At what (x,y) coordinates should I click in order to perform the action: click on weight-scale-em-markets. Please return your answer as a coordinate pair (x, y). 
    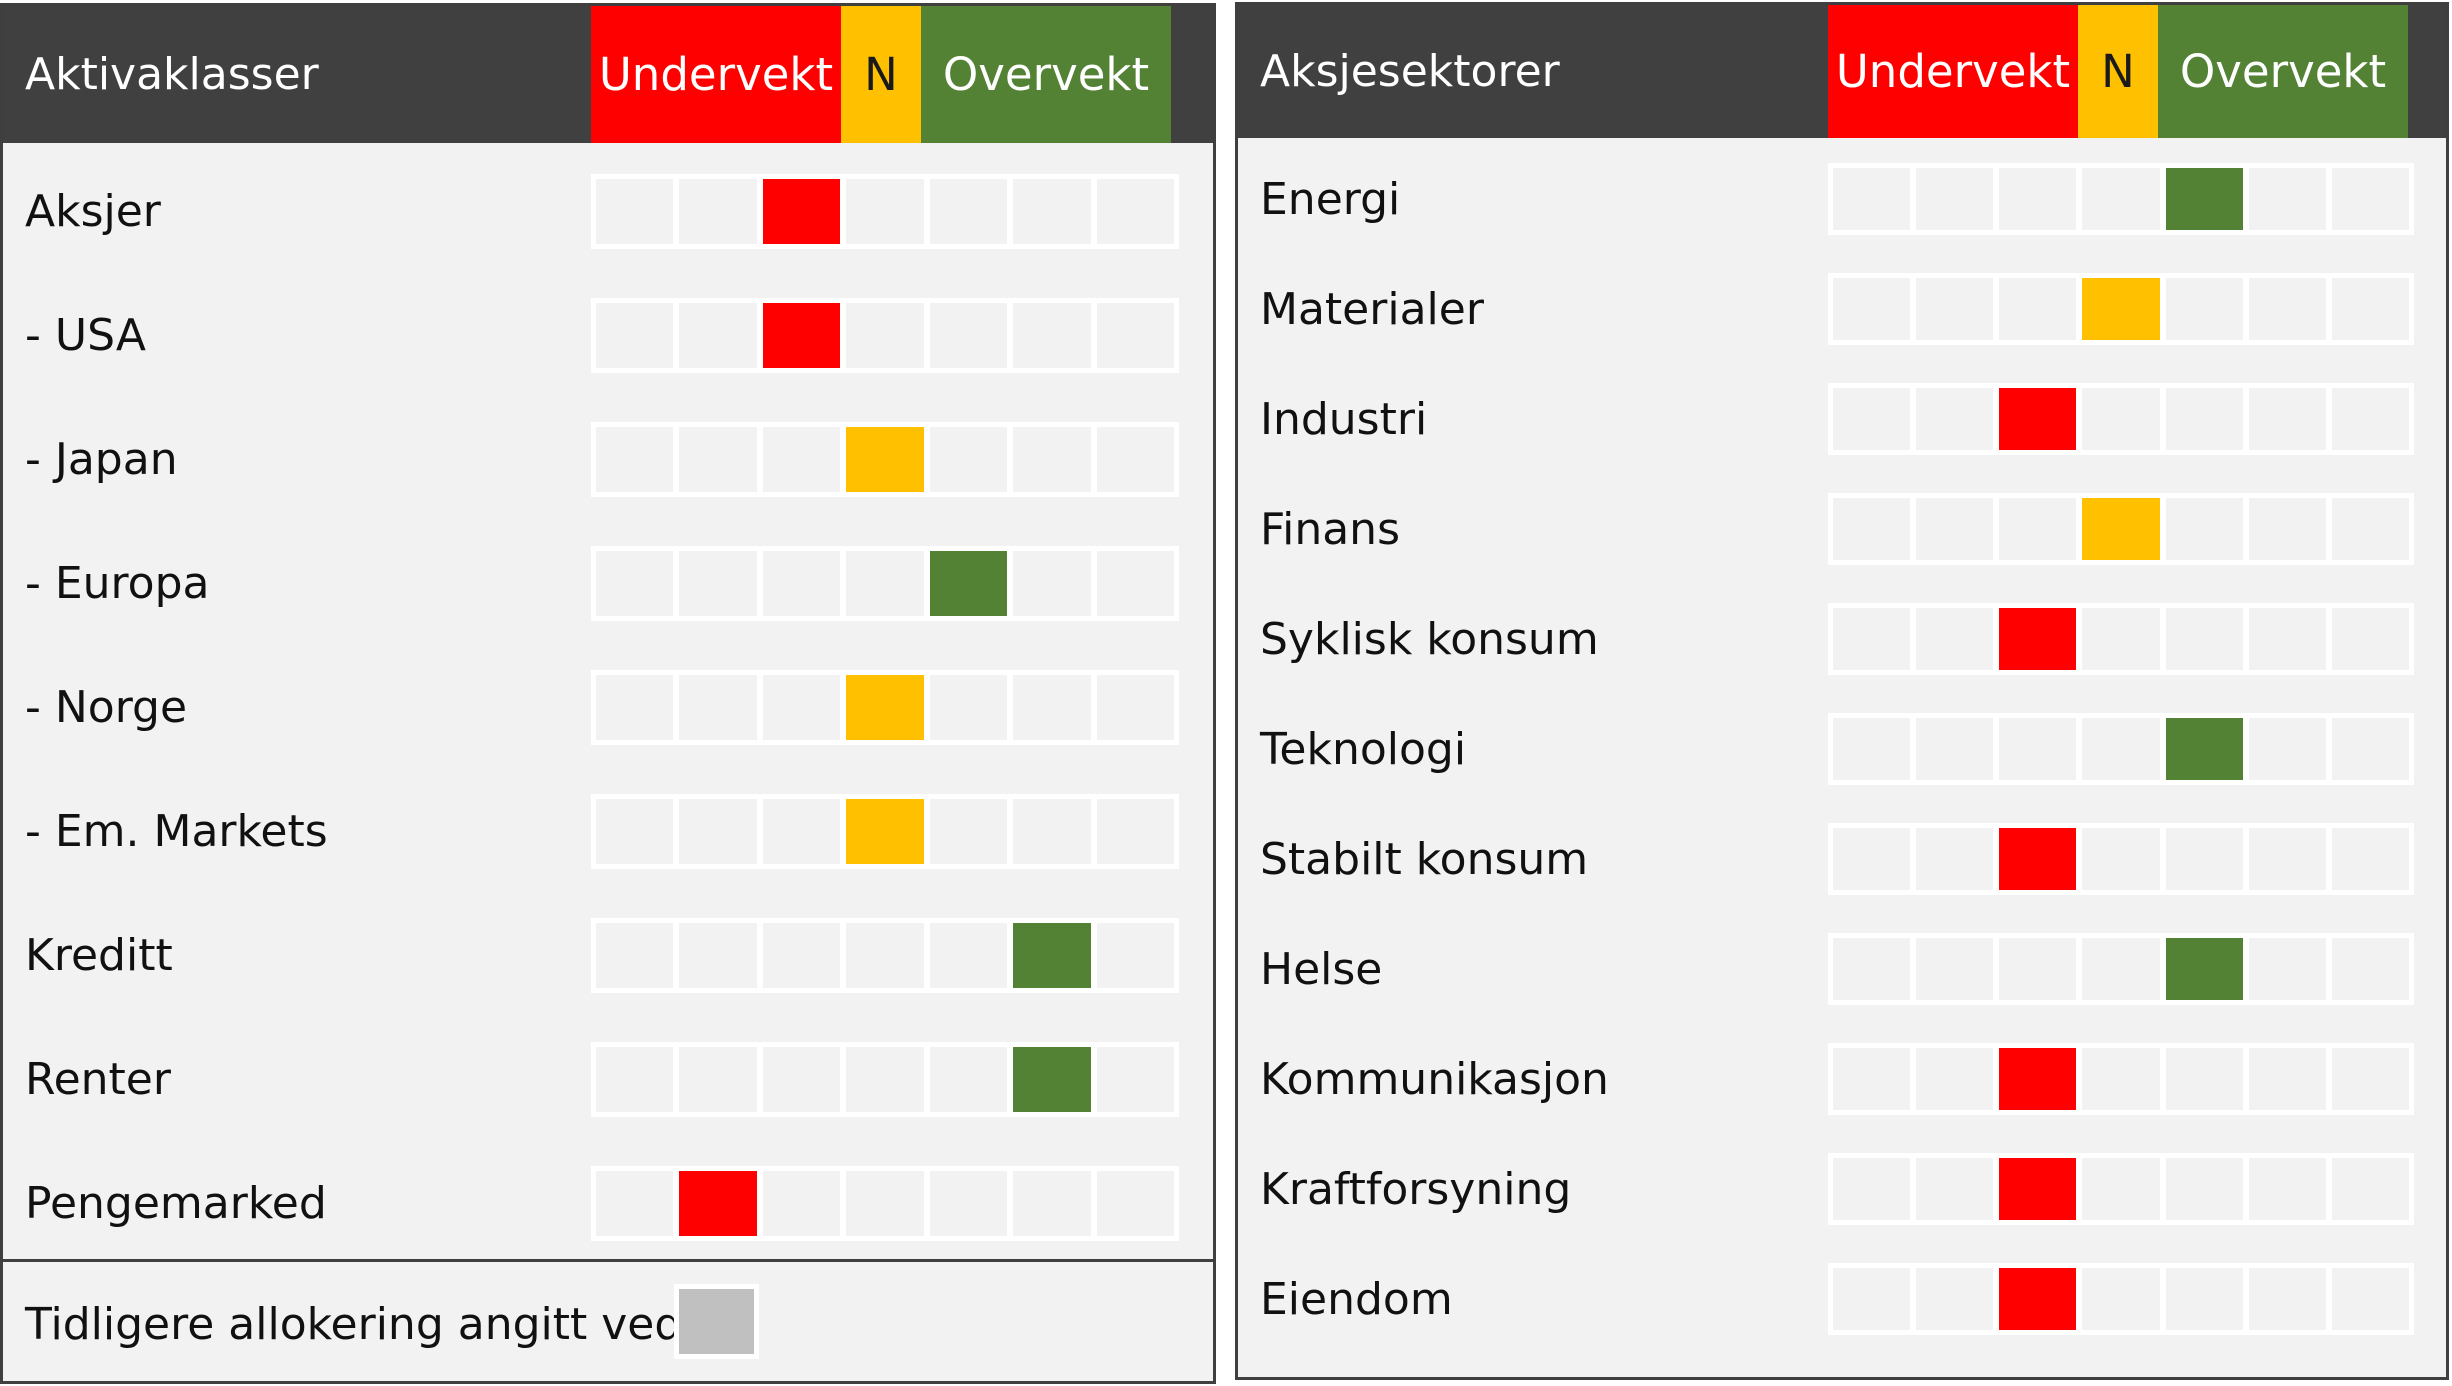
    Looking at the image, I should click on (885, 831).